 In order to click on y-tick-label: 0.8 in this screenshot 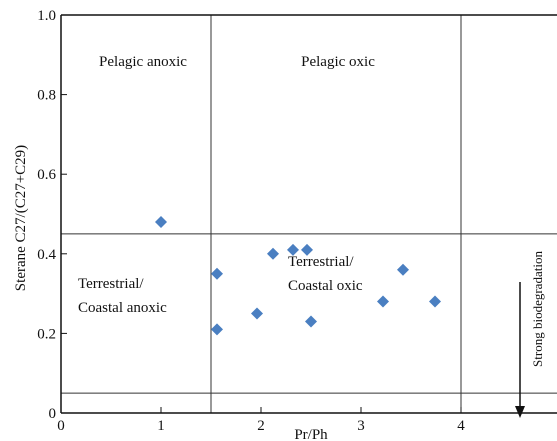, I will do `click(46, 96)`.